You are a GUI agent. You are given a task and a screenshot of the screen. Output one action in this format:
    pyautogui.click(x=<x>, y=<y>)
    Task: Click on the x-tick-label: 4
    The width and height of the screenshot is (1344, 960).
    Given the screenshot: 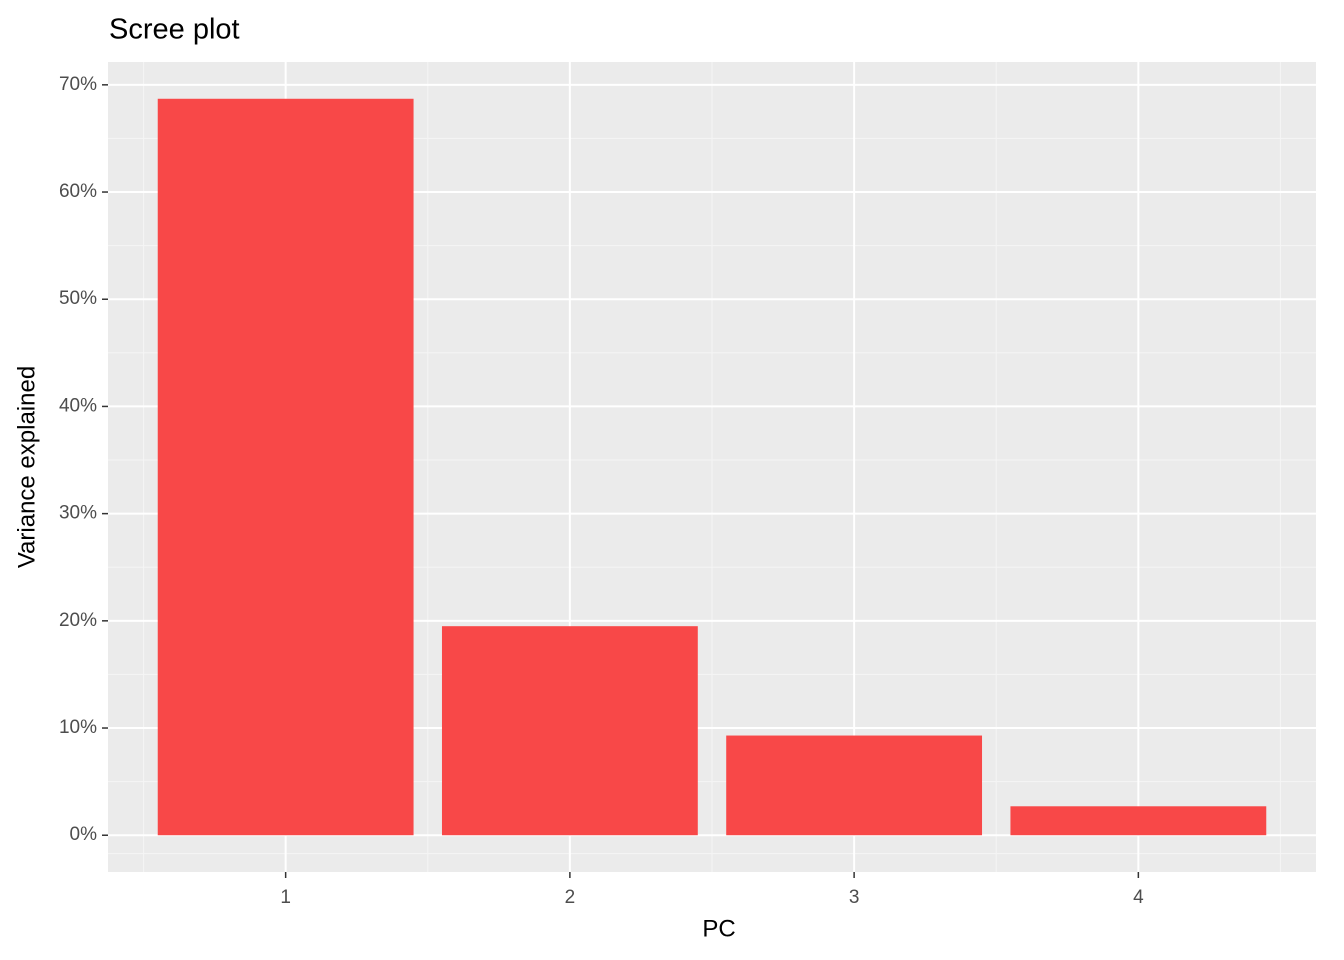 What is the action you would take?
    pyautogui.click(x=1138, y=897)
    